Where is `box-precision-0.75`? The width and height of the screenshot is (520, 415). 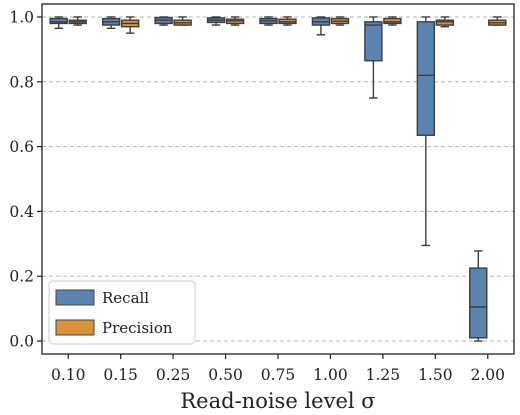
box-precision-0.75 is located at coordinates (287, 21).